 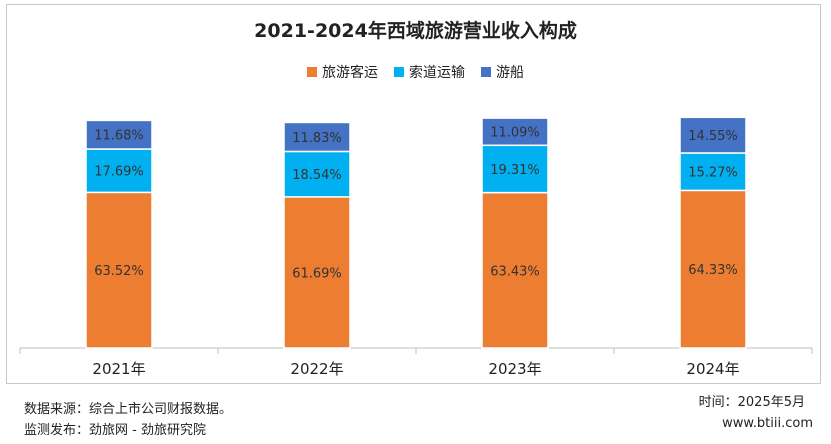 I want to click on data-label-cableway-3: 15.27%, so click(x=713, y=173).